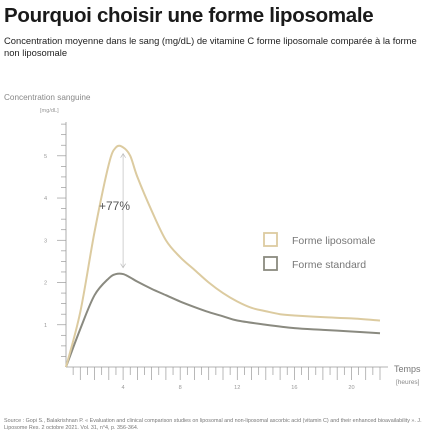  I want to click on y-tick-label: 1, so click(45, 326).